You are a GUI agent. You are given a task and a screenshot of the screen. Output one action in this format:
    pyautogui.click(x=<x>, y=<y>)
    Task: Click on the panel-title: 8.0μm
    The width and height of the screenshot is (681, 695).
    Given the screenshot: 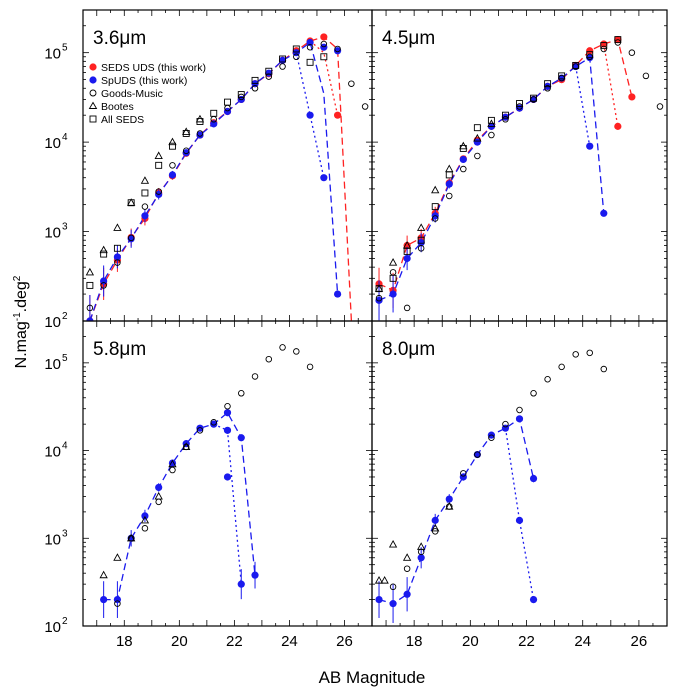 What is the action you would take?
    pyautogui.click(x=408, y=349)
    